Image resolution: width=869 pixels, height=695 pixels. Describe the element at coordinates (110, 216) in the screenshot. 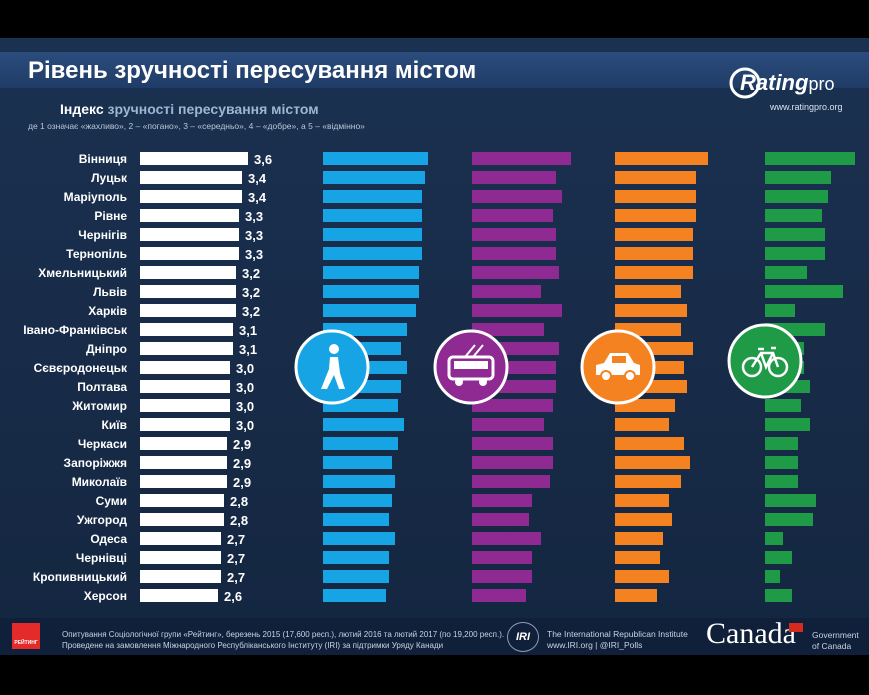

I see `city-label: Рівне` at that location.